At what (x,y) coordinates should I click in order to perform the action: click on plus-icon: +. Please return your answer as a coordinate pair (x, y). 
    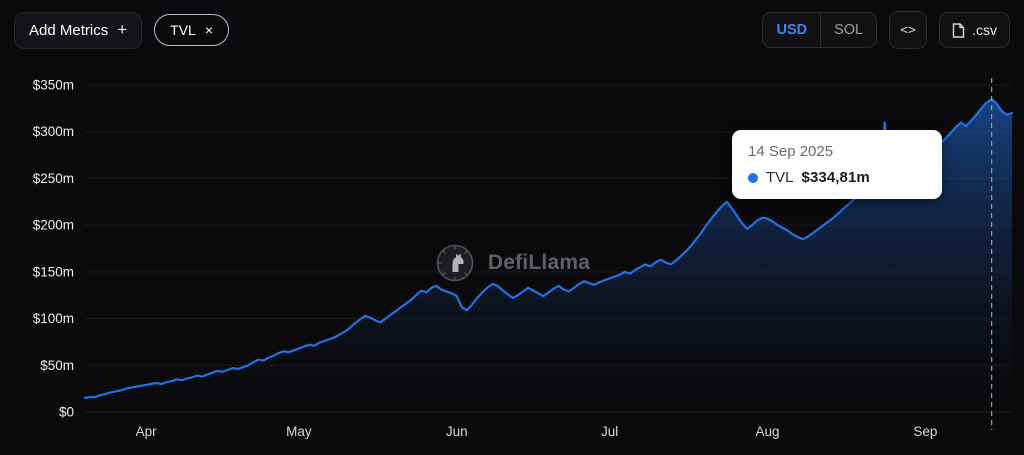
    Looking at the image, I should click on (122, 29).